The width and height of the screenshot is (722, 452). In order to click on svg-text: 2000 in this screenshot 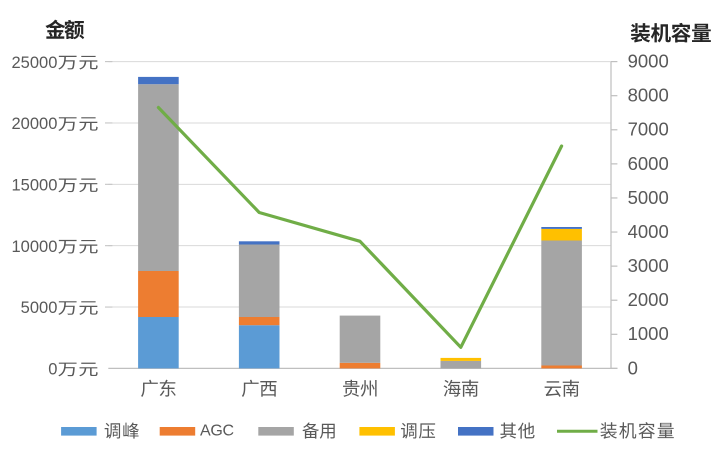, I will do `click(648, 299)`.